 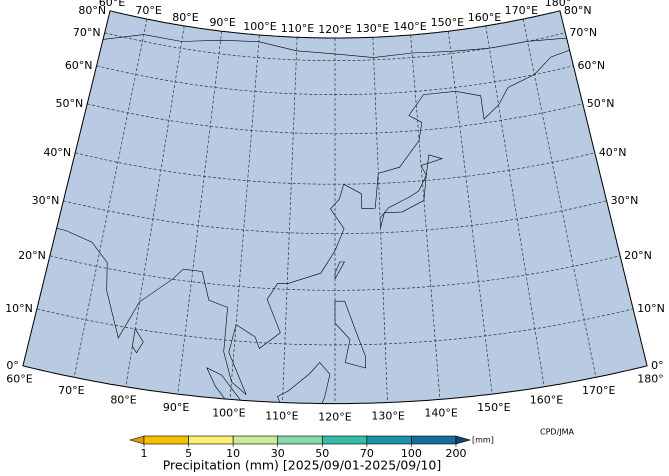 I want to click on lon-label-top: 80°E, so click(x=185, y=17).